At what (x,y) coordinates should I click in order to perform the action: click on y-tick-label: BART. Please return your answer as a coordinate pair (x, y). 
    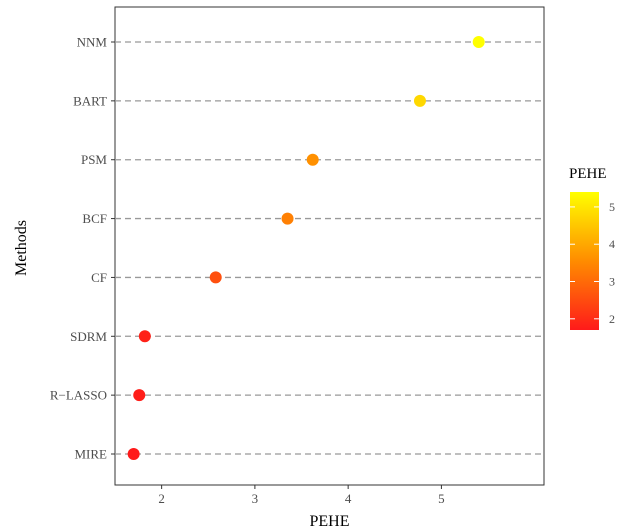
    Looking at the image, I should click on (90, 100).